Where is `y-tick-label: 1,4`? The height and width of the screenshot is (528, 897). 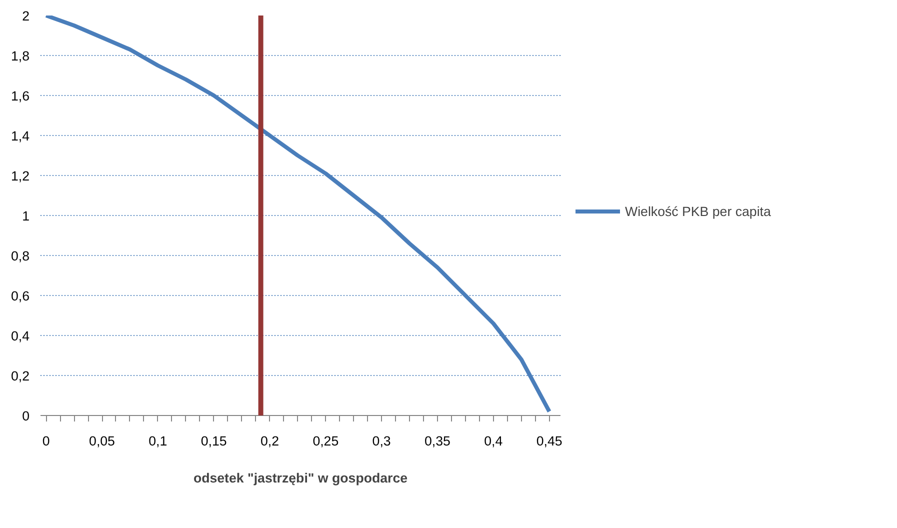
y-tick-label: 1,4 is located at coordinates (20, 136).